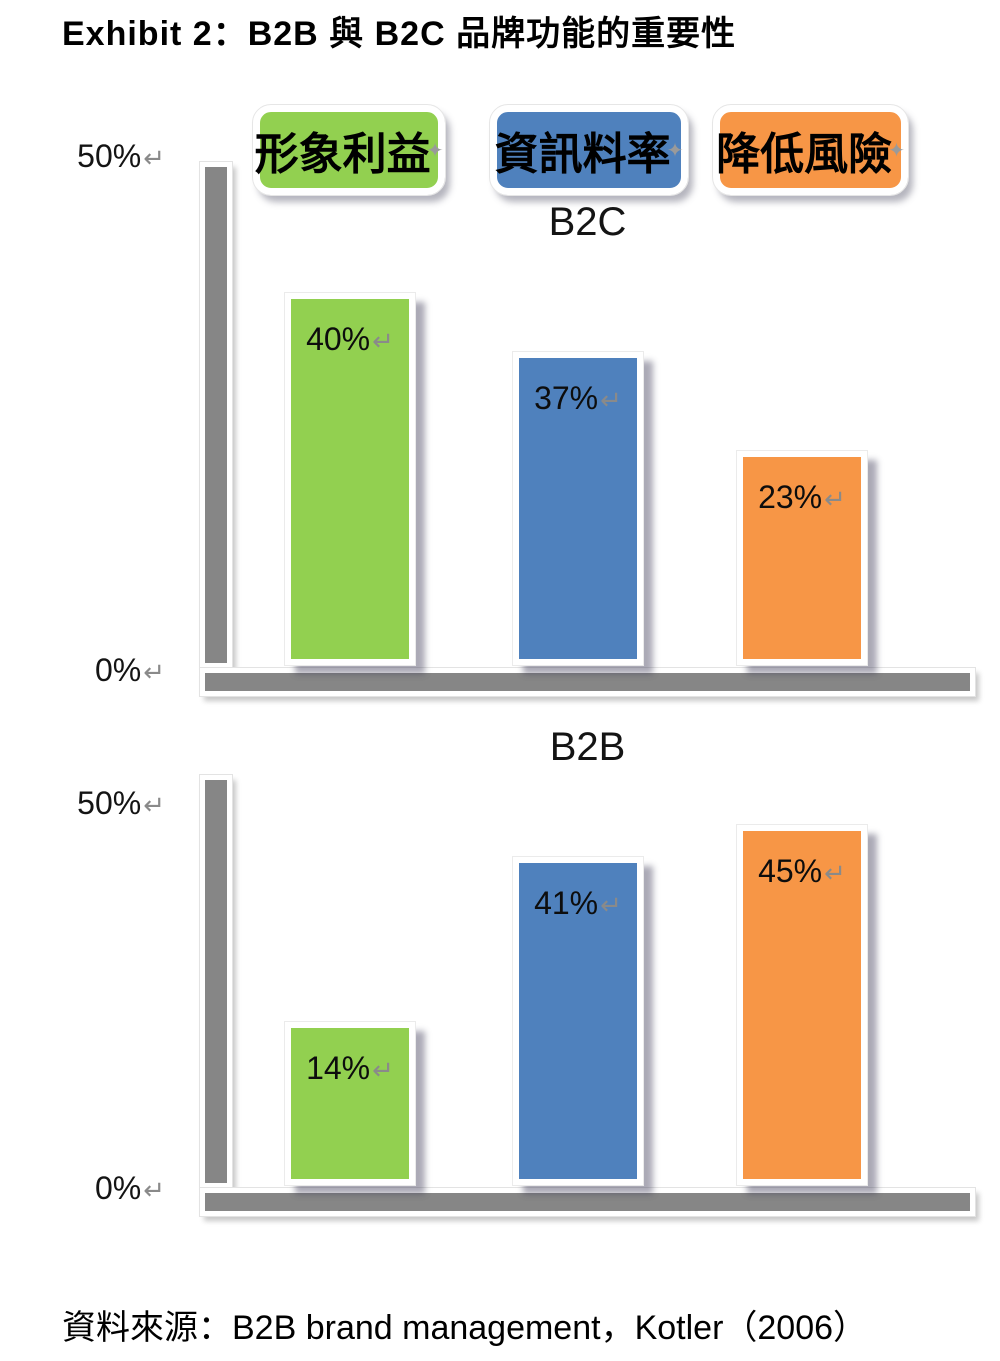  Describe the element at coordinates (342, 154) in the screenshot. I see `legend-label-image-benefit: 形象利益` at that location.